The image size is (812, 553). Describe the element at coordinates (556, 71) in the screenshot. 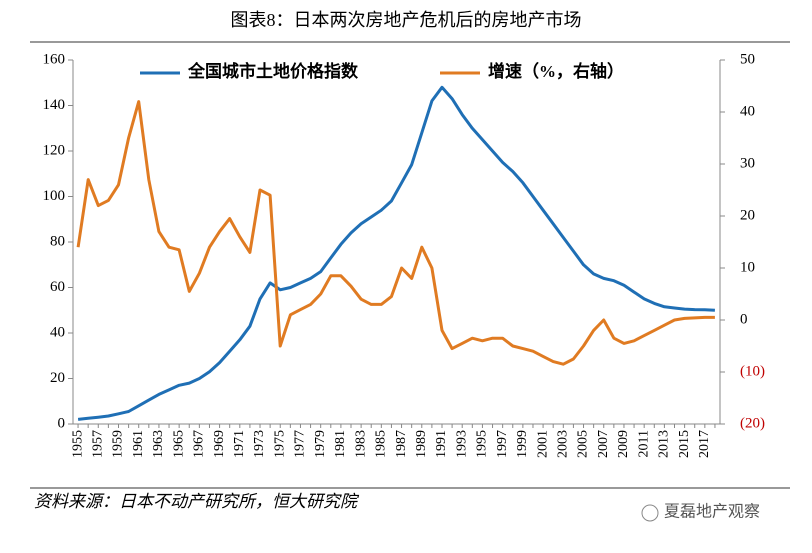

I see `legend-label: 增速（%，右轴）` at that location.